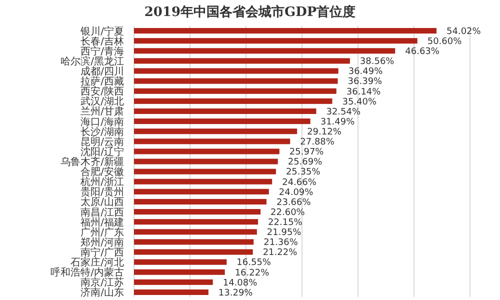 The width and height of the screenshot is (500, 300). What do you see at coordinates (365, 82) in the screenshot?
I see `data-label: 36.39%` at bounding box center [365, 82].